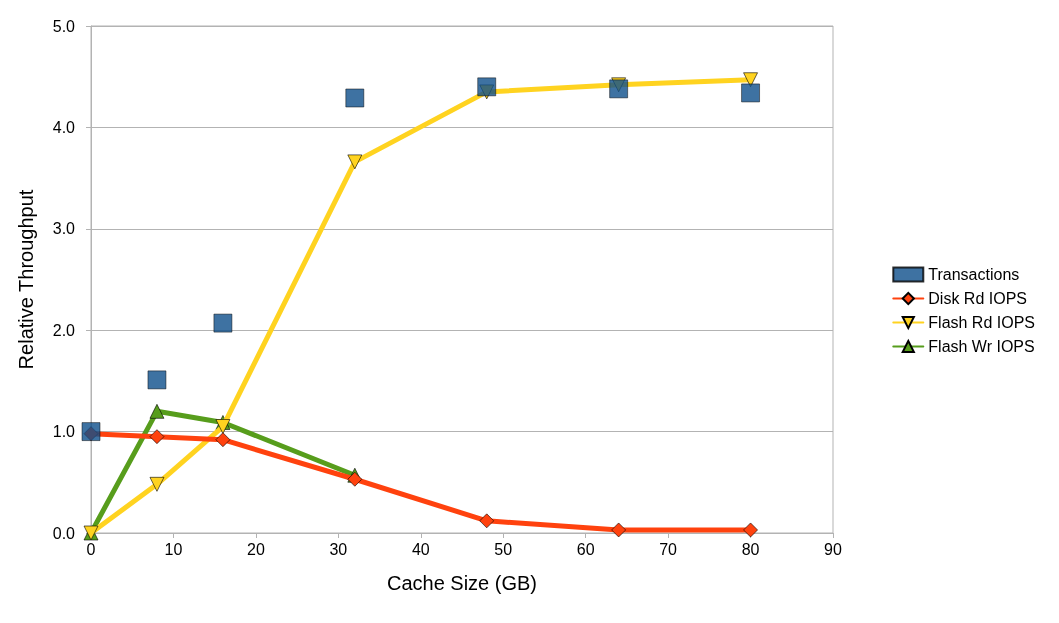 This screenshot has height=623, width=1059. Describe the element at coordinates (668, 549) in the screenshot. I see `x-tick-label: 70` at that location.